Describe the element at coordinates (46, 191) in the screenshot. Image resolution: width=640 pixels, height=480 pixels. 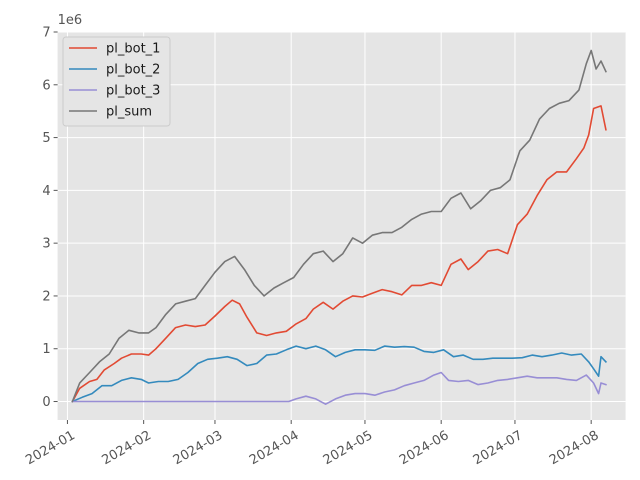
I see `y-tick-label: 4` at that location.